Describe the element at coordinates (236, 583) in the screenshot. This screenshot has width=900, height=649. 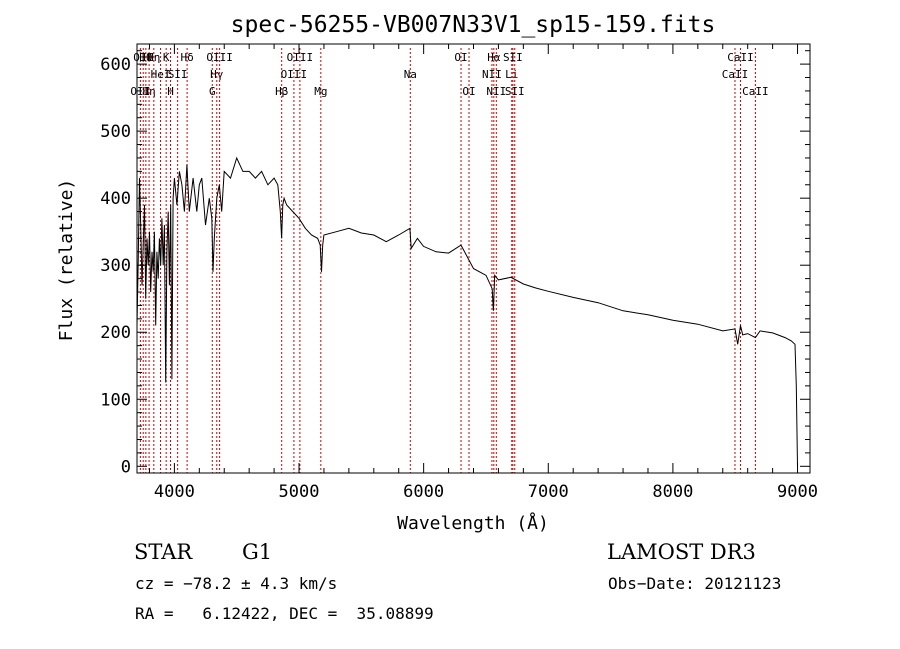
I see `redshift-cz: cz = −78.2 ± 4.3 km/s` at that location.